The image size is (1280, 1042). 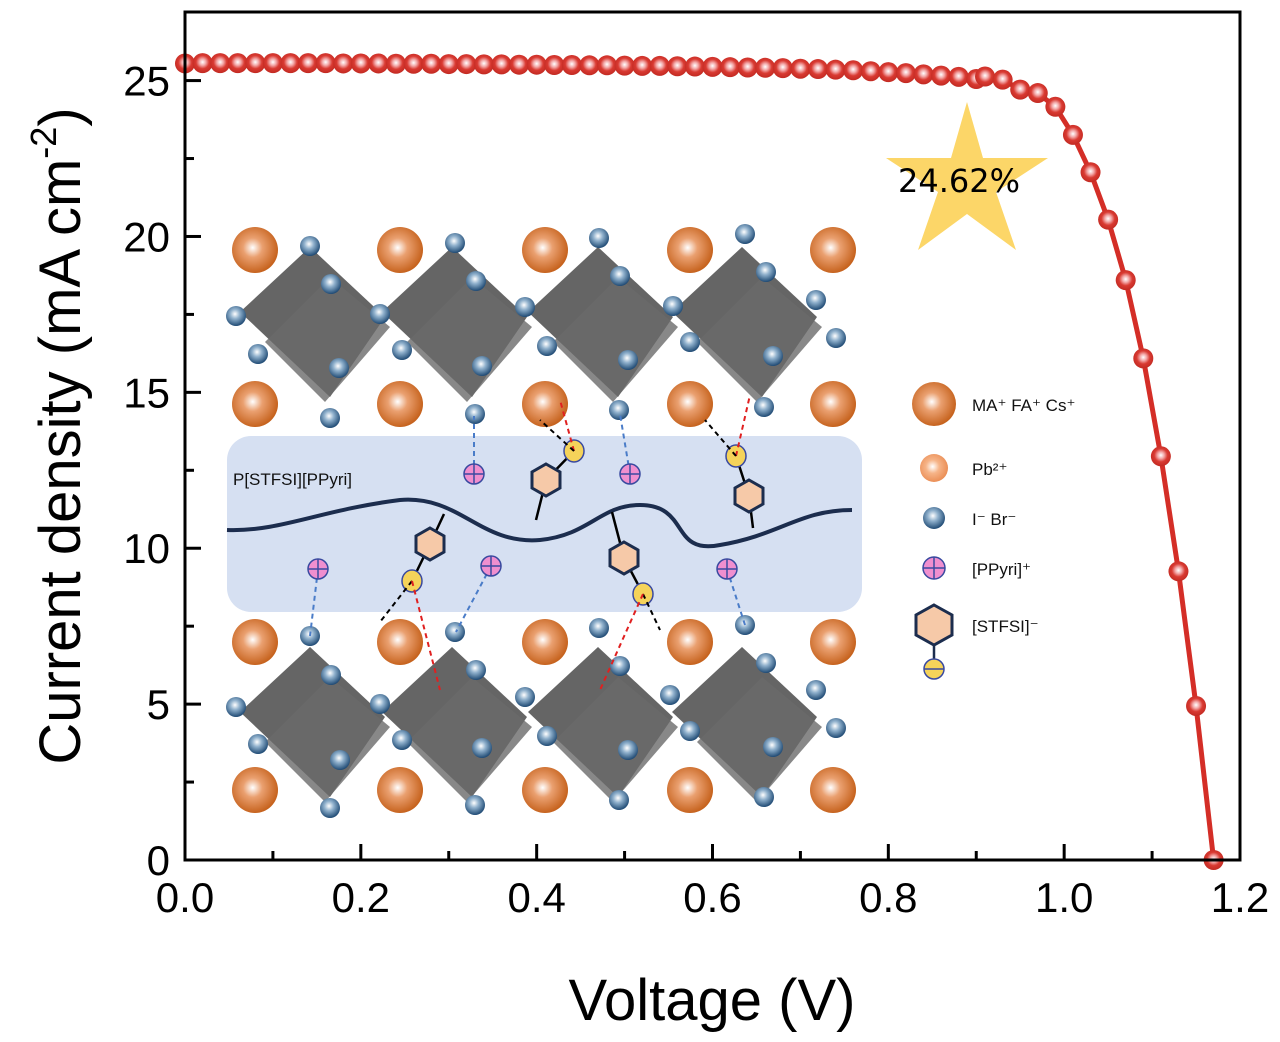 I want to click on halide-icon, so click(x=934, y=518).